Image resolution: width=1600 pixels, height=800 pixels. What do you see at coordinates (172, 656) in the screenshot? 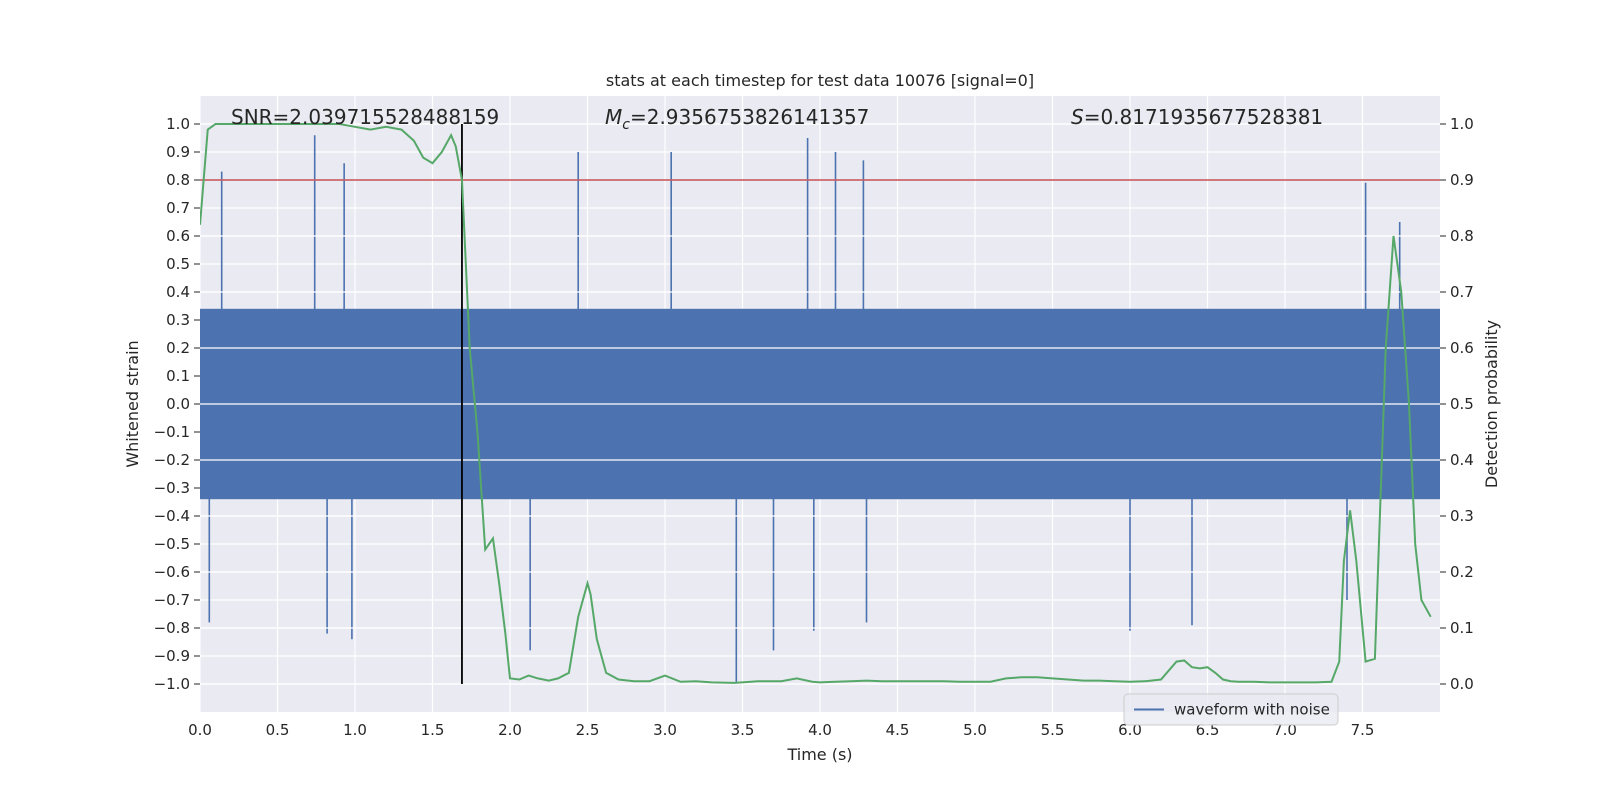
I see `y-tick-label-left: −0.9` at bounding box center [172, 656].